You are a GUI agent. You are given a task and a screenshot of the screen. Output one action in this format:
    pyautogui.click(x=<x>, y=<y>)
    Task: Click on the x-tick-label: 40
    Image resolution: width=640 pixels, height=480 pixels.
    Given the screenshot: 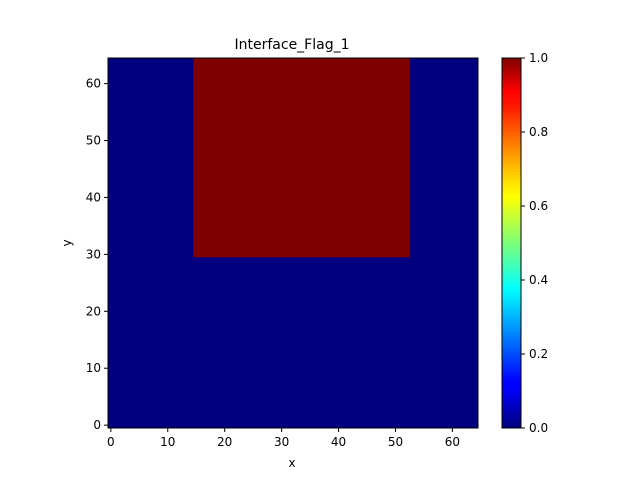 What is the action you would take?
    pyautogui.click(x=338, y=442)
    